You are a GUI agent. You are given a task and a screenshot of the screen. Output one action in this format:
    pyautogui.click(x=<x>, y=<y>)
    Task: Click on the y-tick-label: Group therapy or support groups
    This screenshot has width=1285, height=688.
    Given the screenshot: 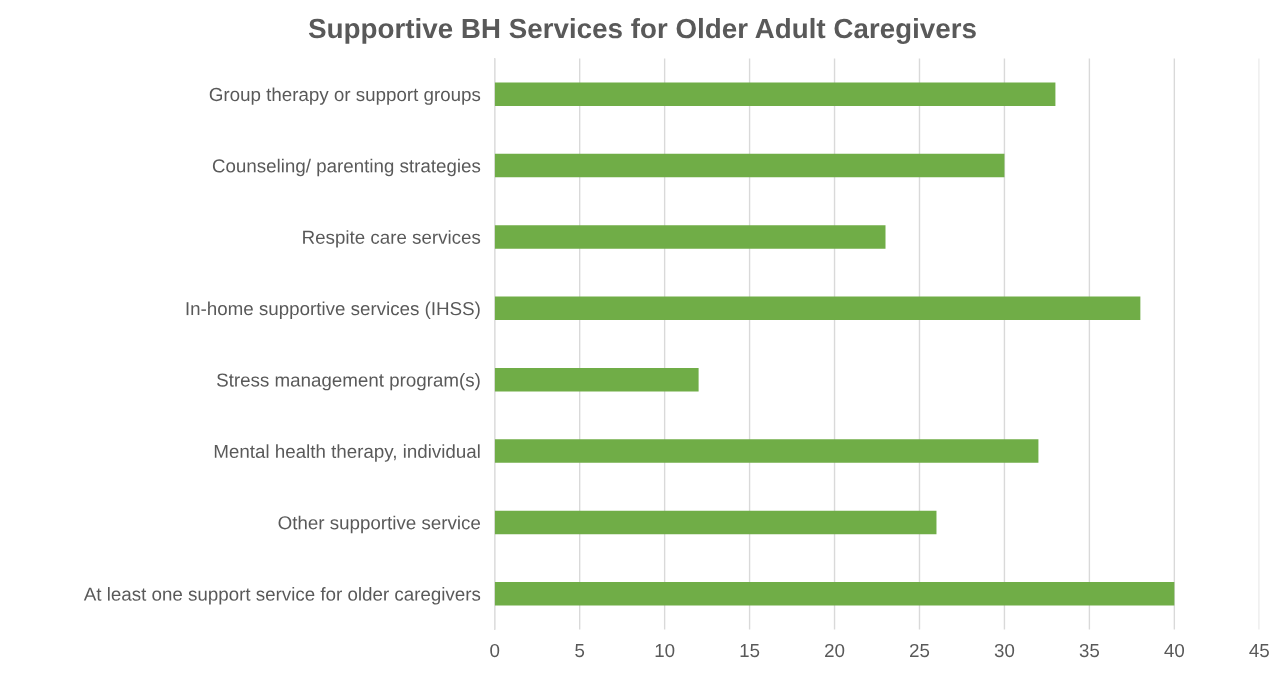 What is the action you would take?
    pyautogui.click(x=345, y=96)
    